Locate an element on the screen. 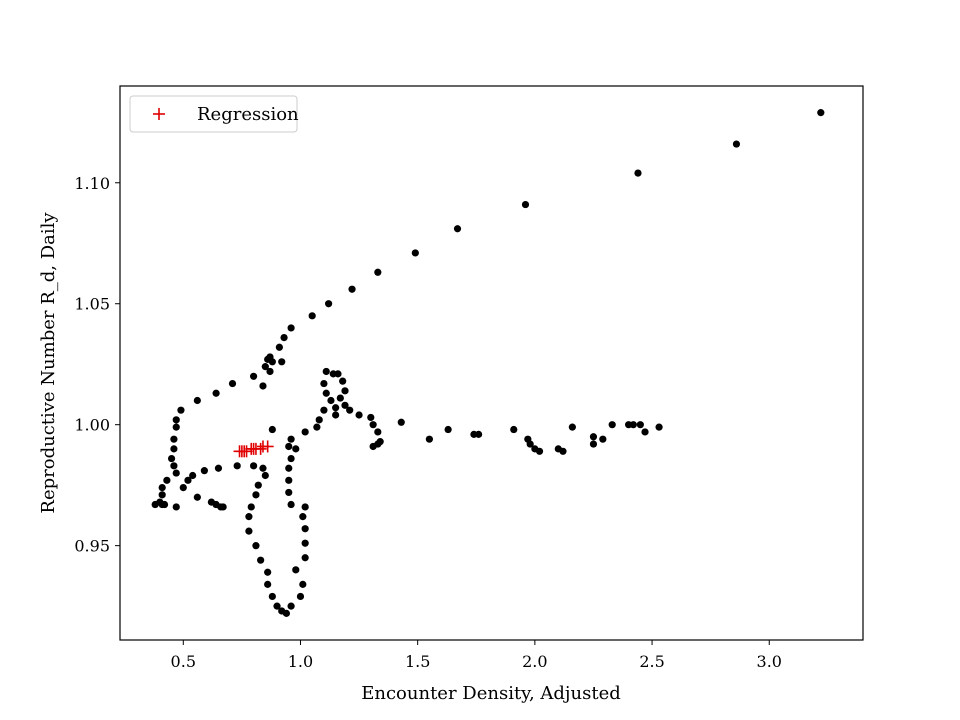 Image resolution: width=960 pixels, height=720 pixels. x-tick-label: 2.0 is located at coordinates (534, 661).